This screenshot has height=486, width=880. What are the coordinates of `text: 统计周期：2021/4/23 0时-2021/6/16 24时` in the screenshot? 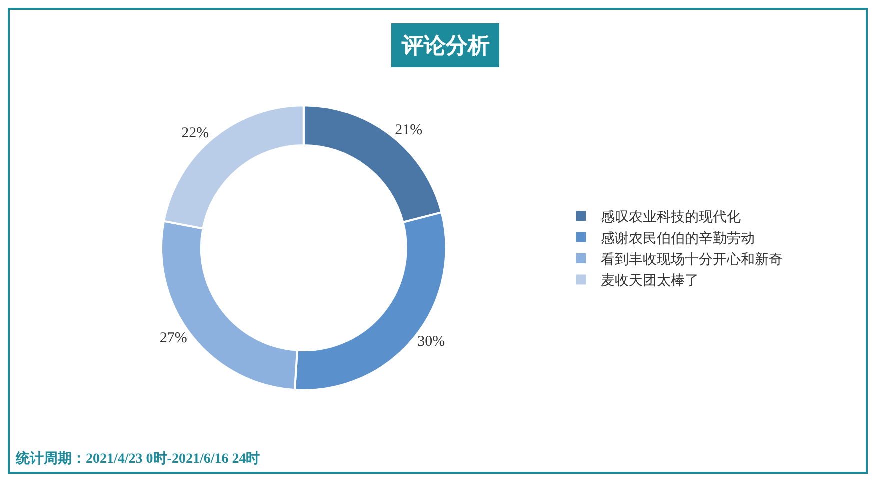 It's located at (137, 458).